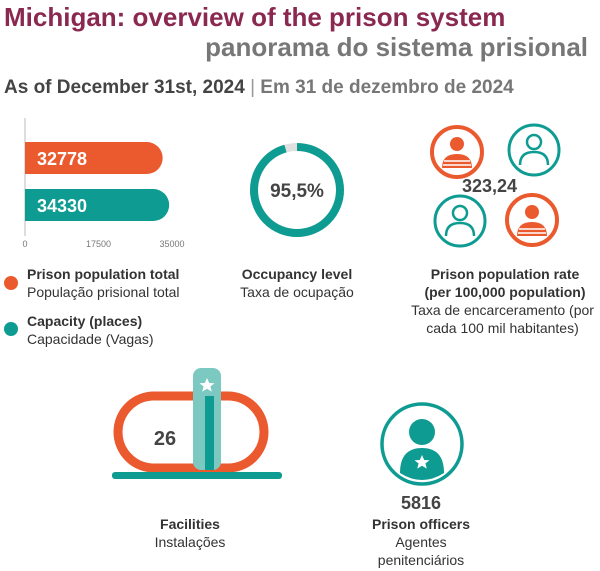 Image resolution: width=600 pixels, height=571 pixels. What do you see at coordinates (297, 292) in the screenshot?
I see `occupancy-label-pt: Taxa de ocupação` at bounding box center [297, 292].